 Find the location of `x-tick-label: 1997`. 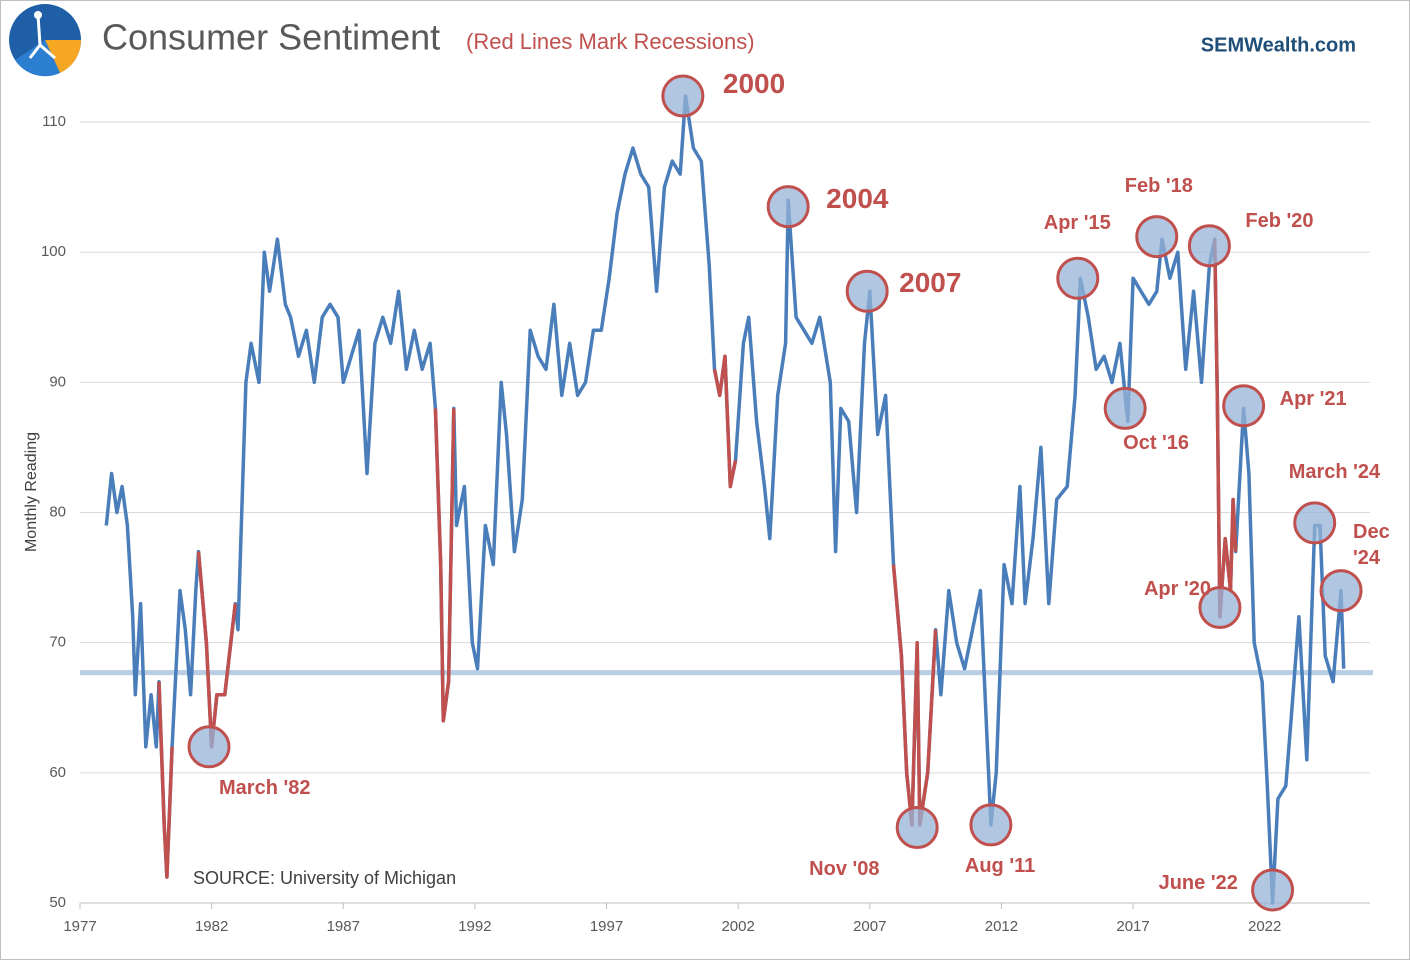

x-tick-label: 1997 is located at coordinates (606, 926).